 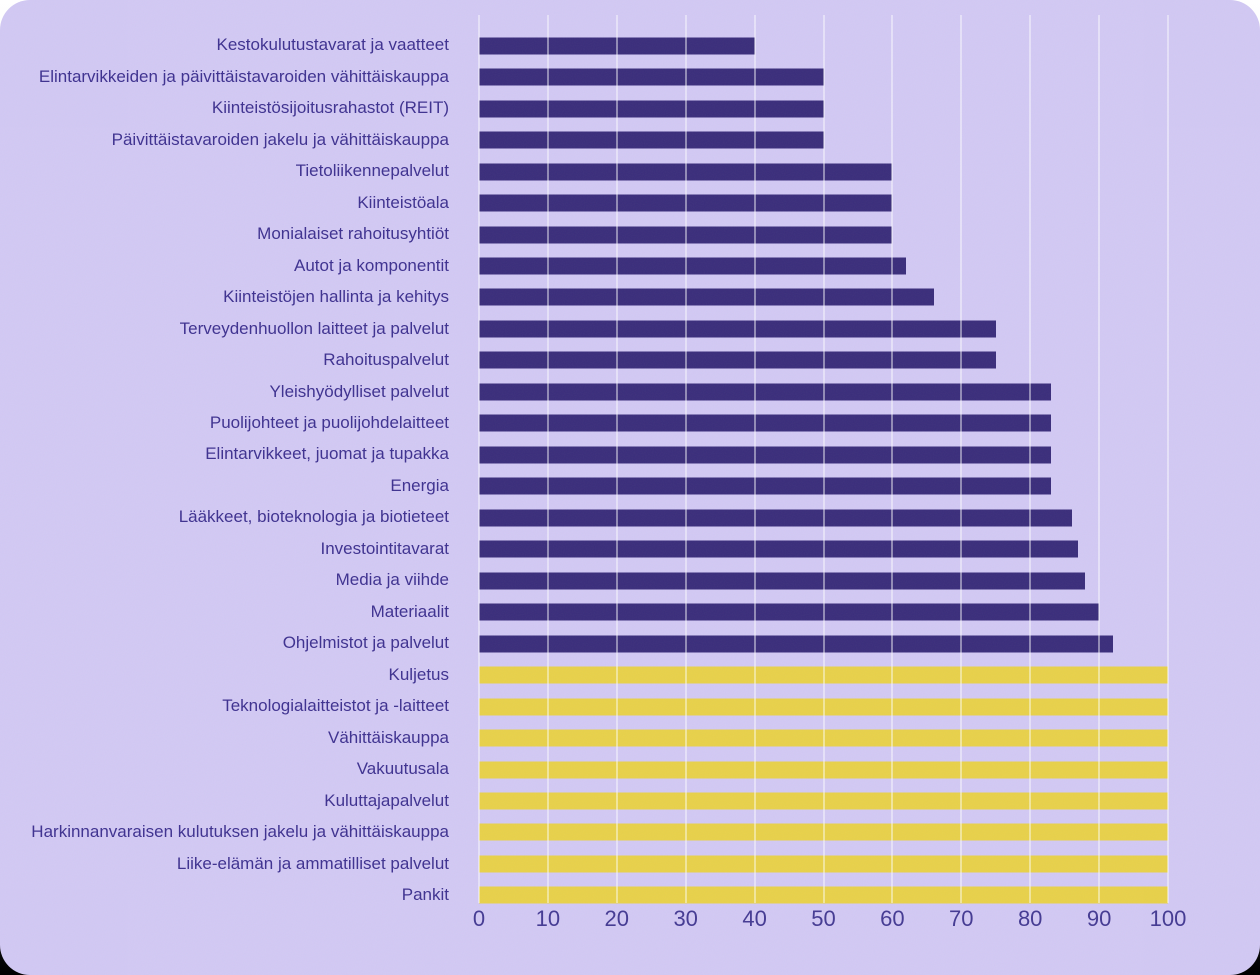 I want to click on category-label: Media ja viihde, so click(x=392, y=580).